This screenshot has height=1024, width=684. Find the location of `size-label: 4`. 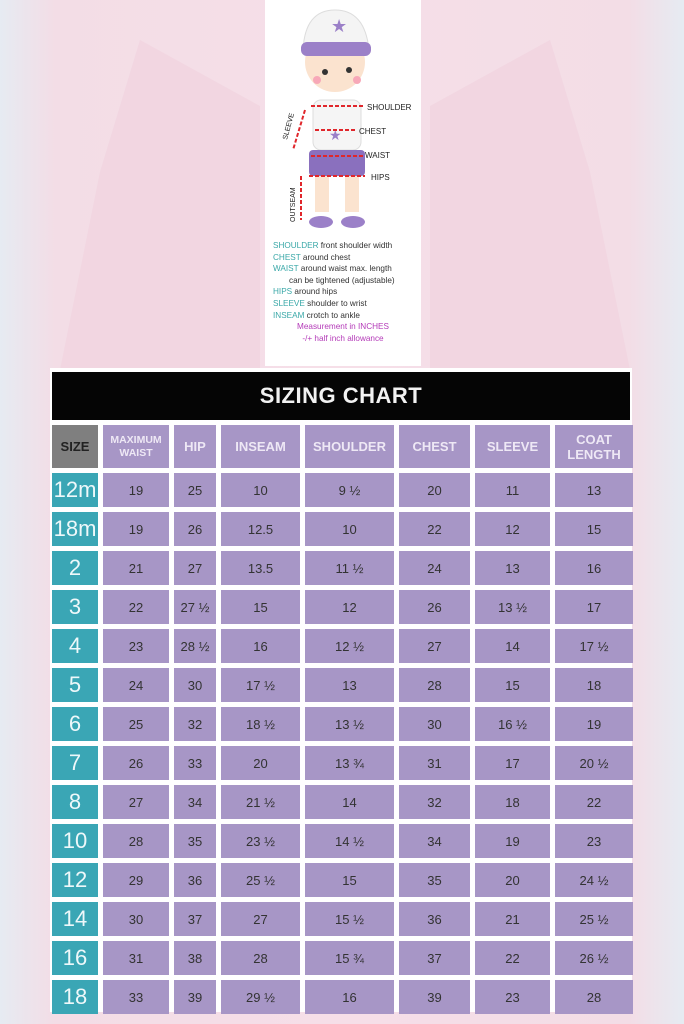

size-label: 4 is located at coordinates (75, 646).